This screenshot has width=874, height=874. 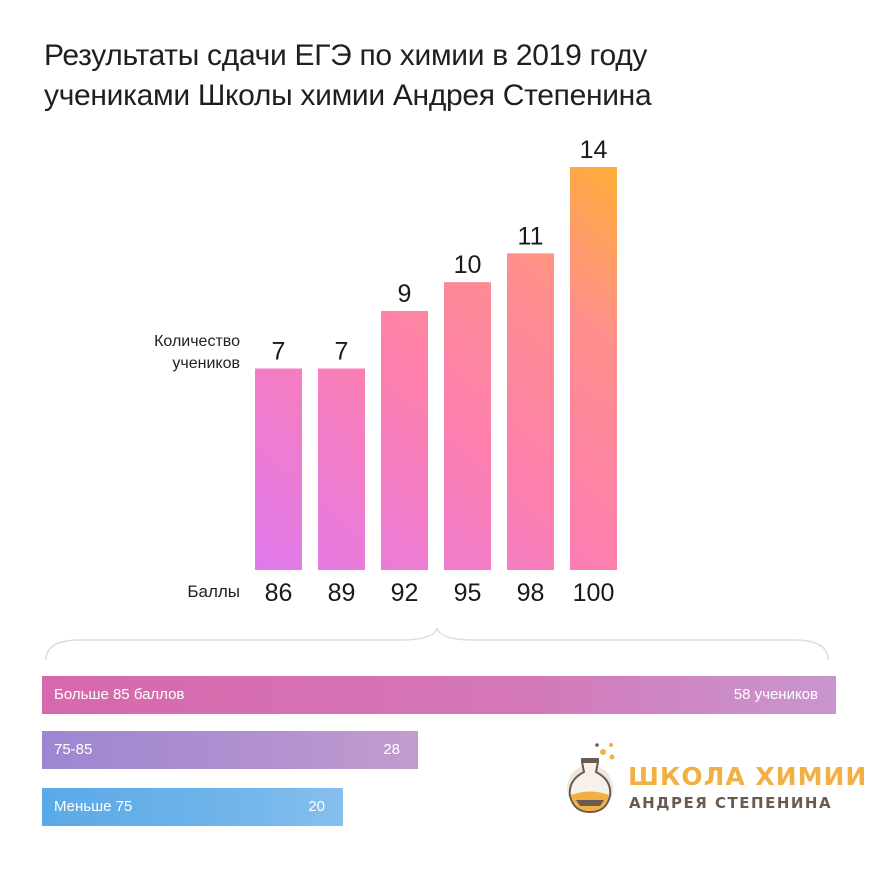 What do you see at coordinates (594, 593) in the screenshot?
I see `x-tick-label: 100` at bounding box center [594, 593].